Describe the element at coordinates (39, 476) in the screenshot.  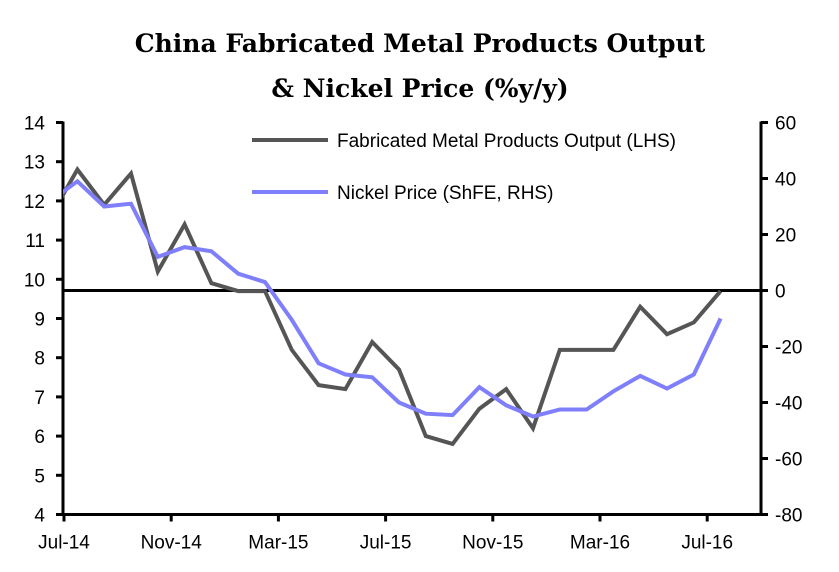
I see `left-tick-label: 5` at that location.